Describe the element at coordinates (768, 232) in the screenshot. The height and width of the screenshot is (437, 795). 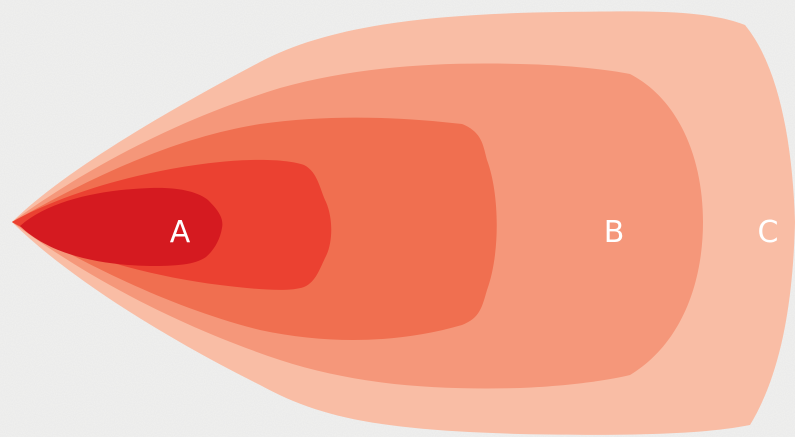
I see `label-c: C` at that location.